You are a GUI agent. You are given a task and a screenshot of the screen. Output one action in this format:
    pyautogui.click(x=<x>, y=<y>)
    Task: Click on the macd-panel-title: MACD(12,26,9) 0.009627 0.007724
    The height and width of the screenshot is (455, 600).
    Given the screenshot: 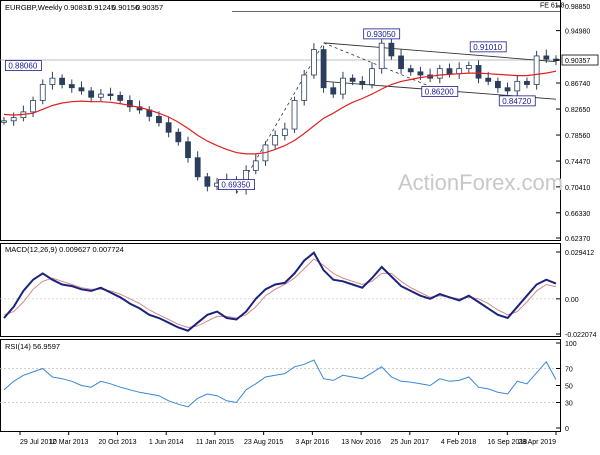 What is the action you would take?
    pyautogui.click(x=64, y=249)
    